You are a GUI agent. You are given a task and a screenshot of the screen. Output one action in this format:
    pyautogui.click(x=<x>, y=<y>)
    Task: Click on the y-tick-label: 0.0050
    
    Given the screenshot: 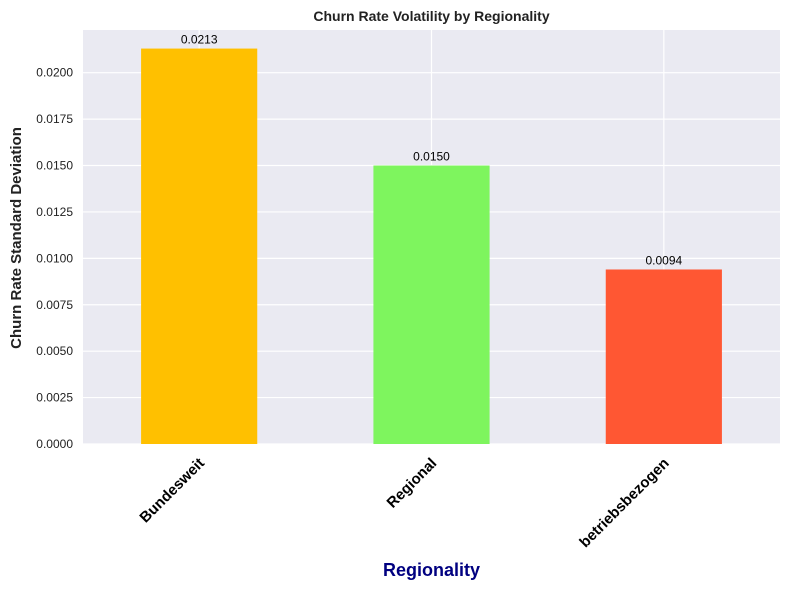 What is the action you would take?
    pyautogui.click(x=54, y=351)
    